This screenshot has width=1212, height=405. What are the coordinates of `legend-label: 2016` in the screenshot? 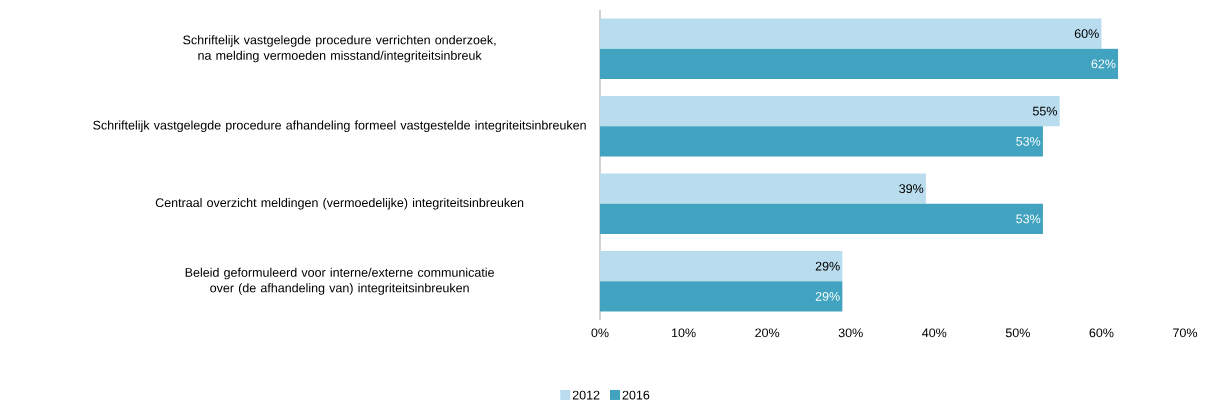 It's located at (636, 395).